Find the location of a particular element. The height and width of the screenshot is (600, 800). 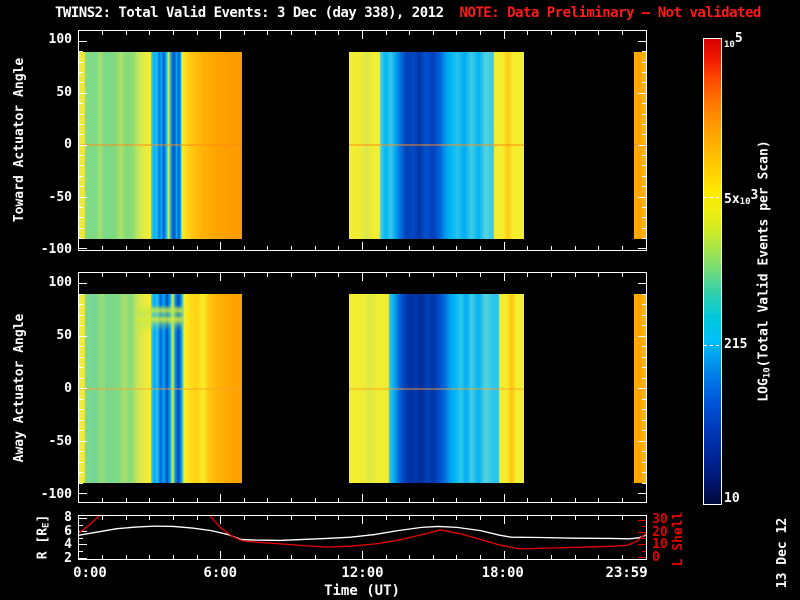

toward-zero-angle-line is located at coordinates (161, 145).